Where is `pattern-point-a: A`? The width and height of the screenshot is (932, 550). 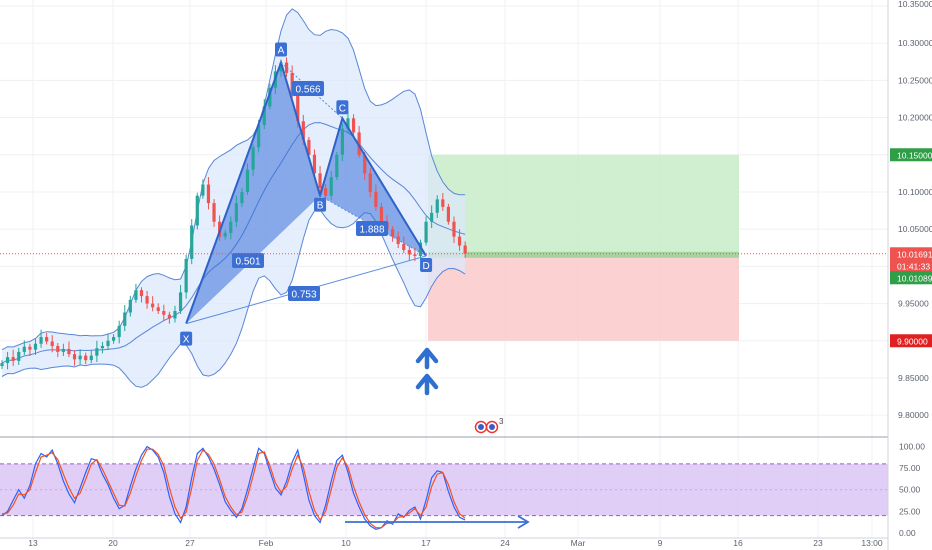
pattern-point-a: A is located at coordinates (281, 49).